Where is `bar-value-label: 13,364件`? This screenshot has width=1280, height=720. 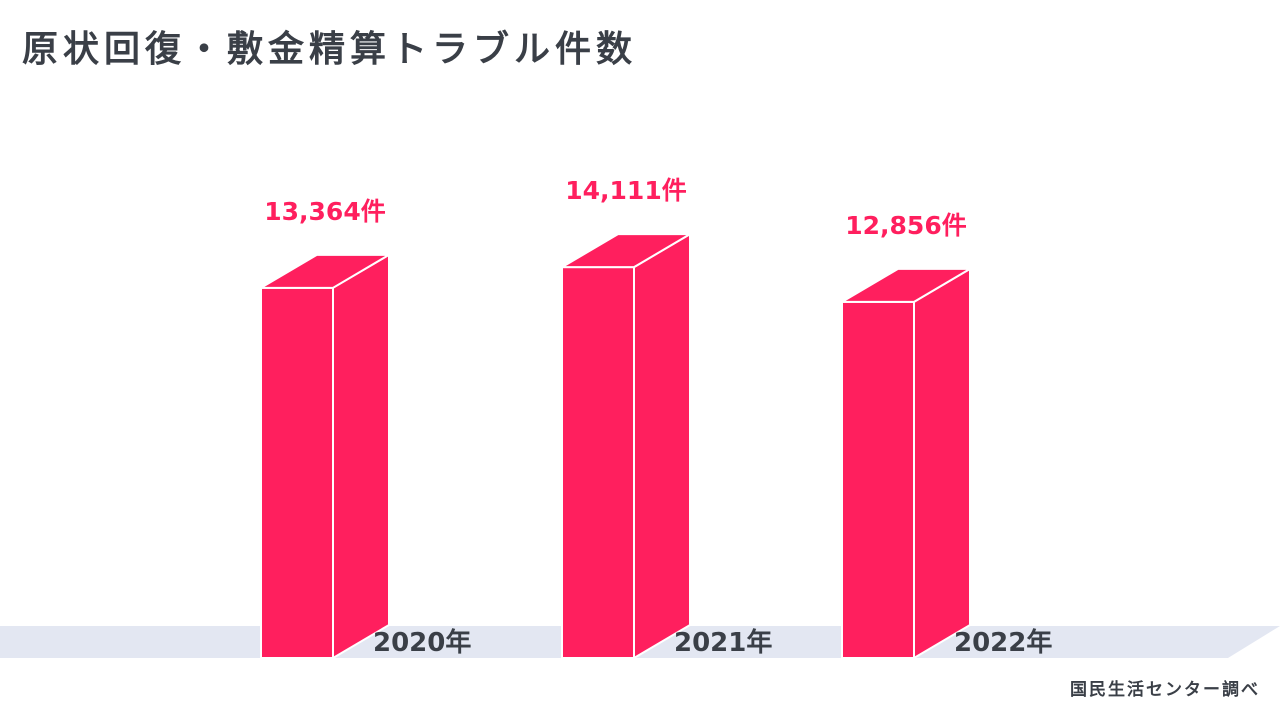 bar-value-label: 13,364件 is located at coordinates (324, 211).